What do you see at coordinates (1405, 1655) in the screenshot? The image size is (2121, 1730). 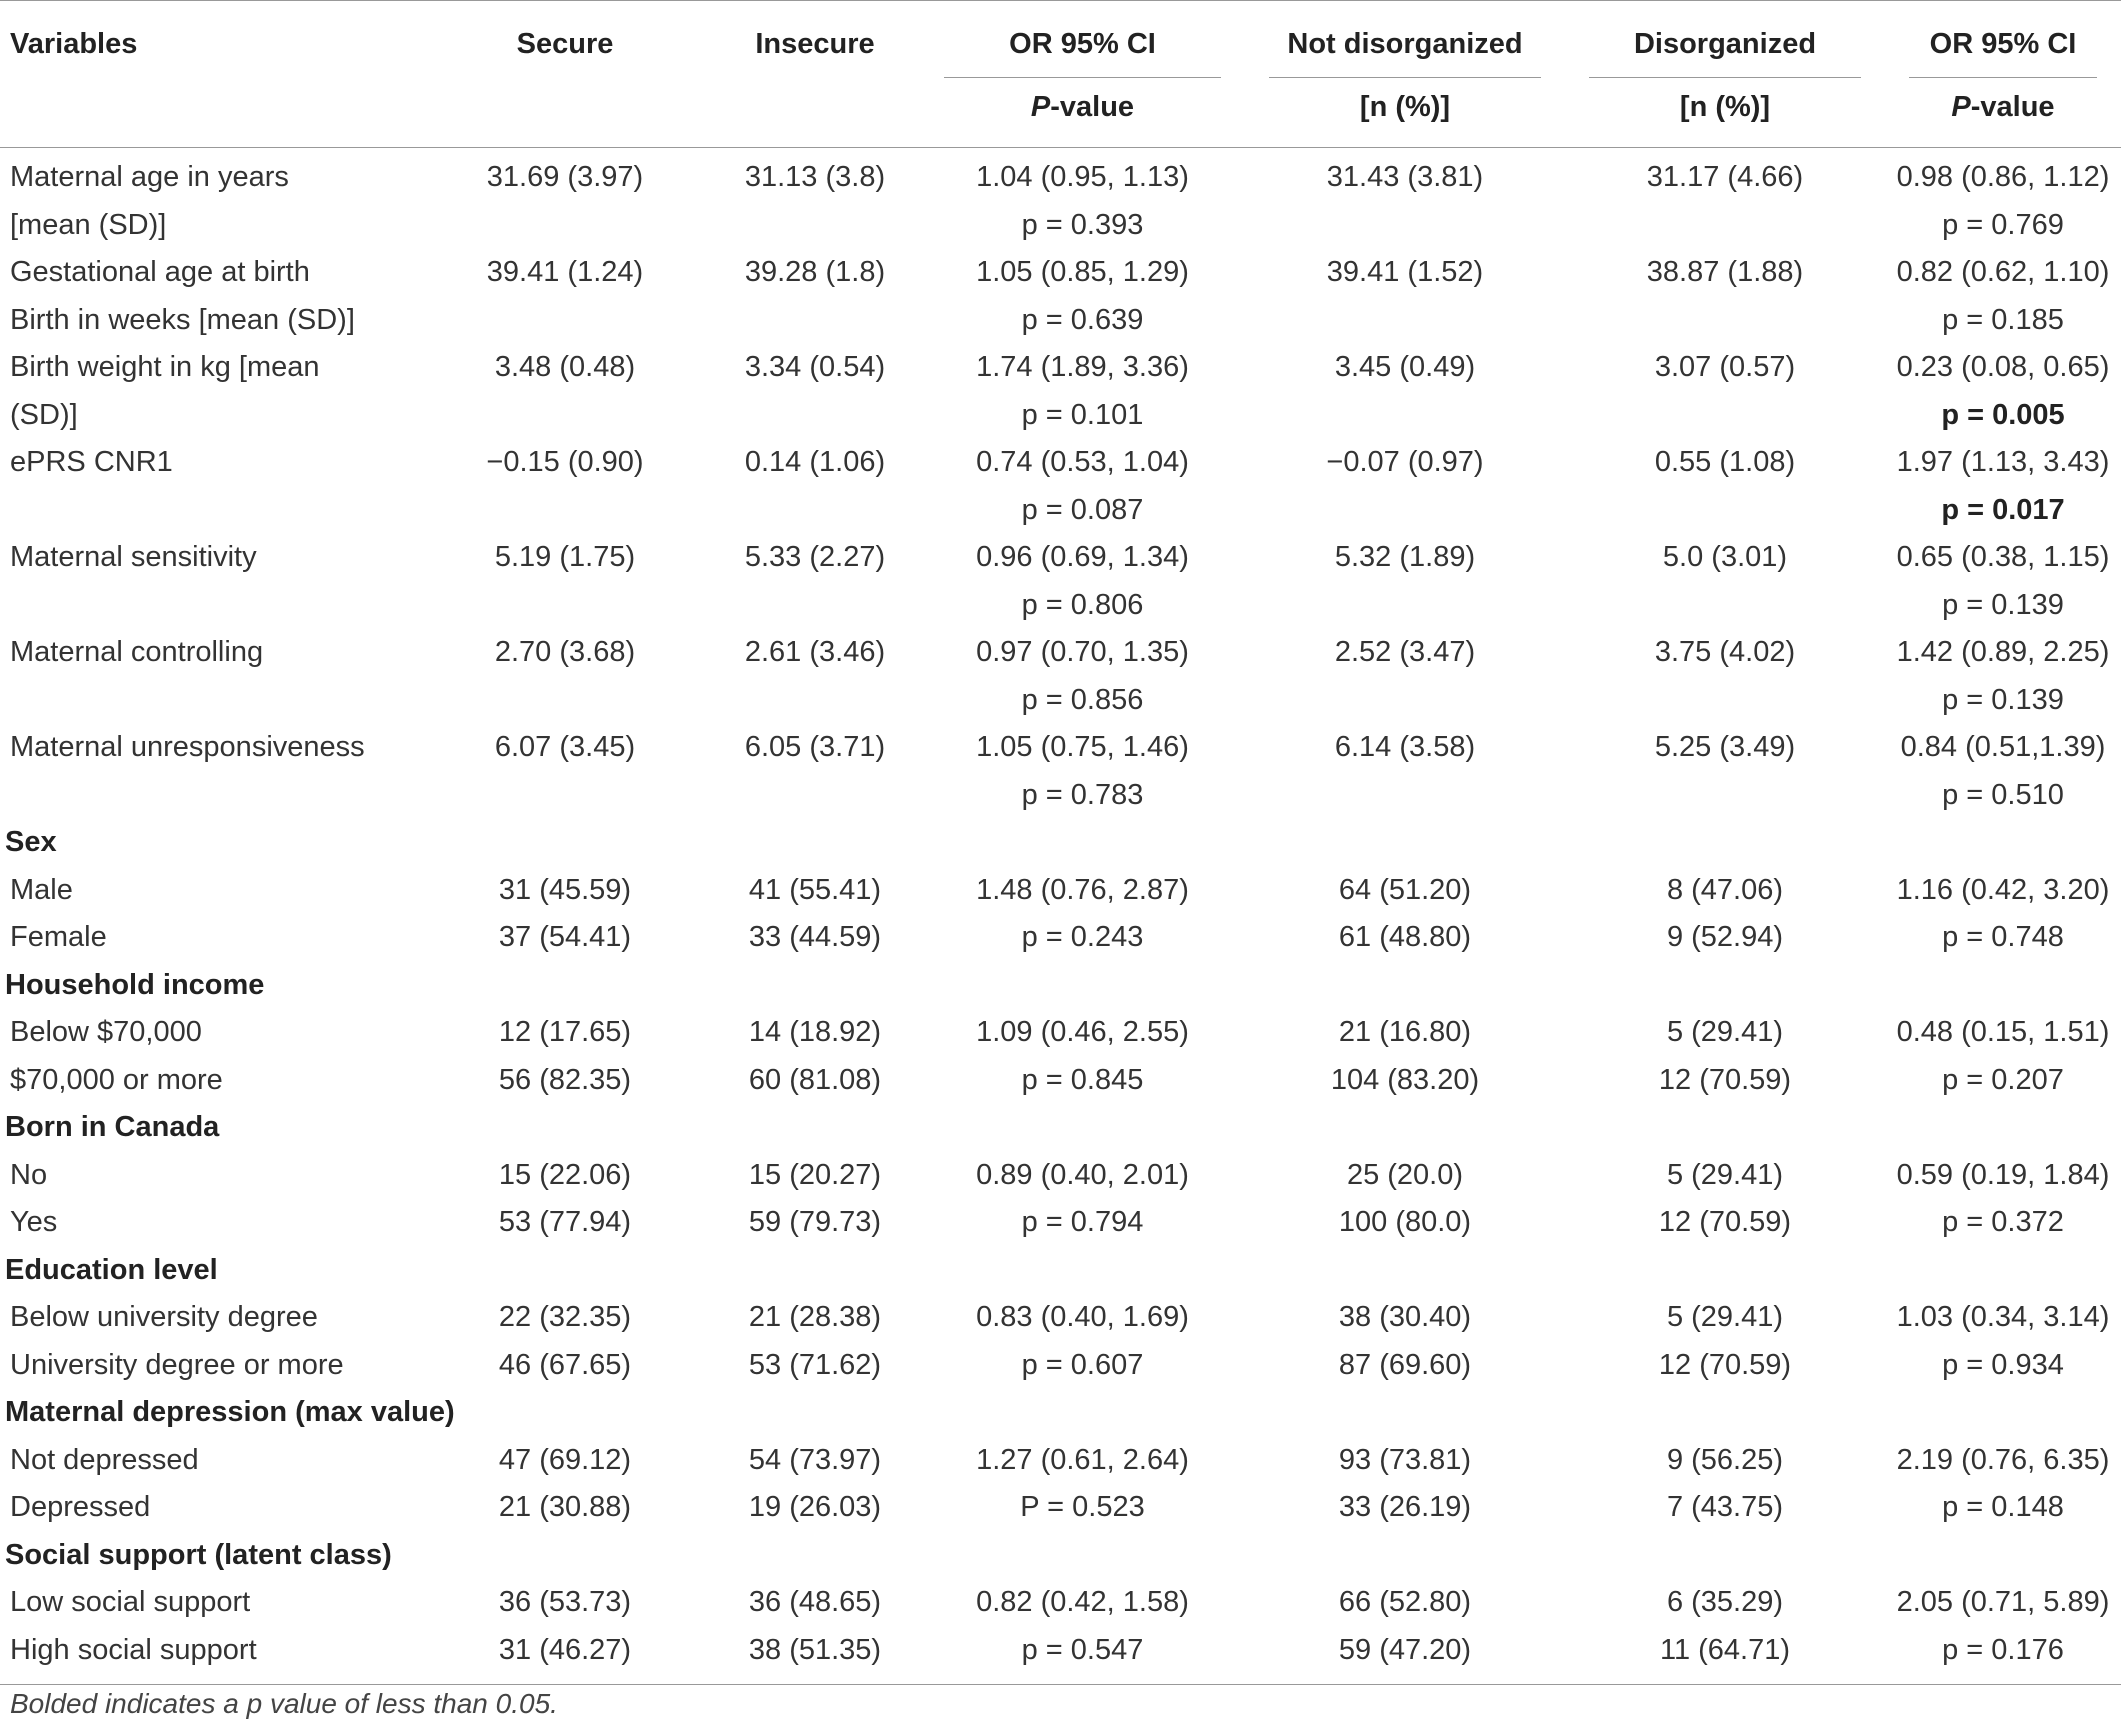 I see `cell-not-disorganized: 59 (47.20)` at bounding box center [1405, 1655].